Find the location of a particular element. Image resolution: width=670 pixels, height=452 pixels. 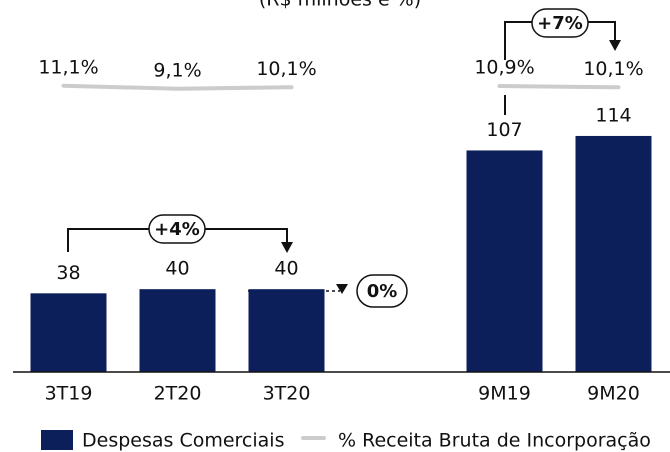

x-tick-label: 3T19 is located at coordinates (69, 394).